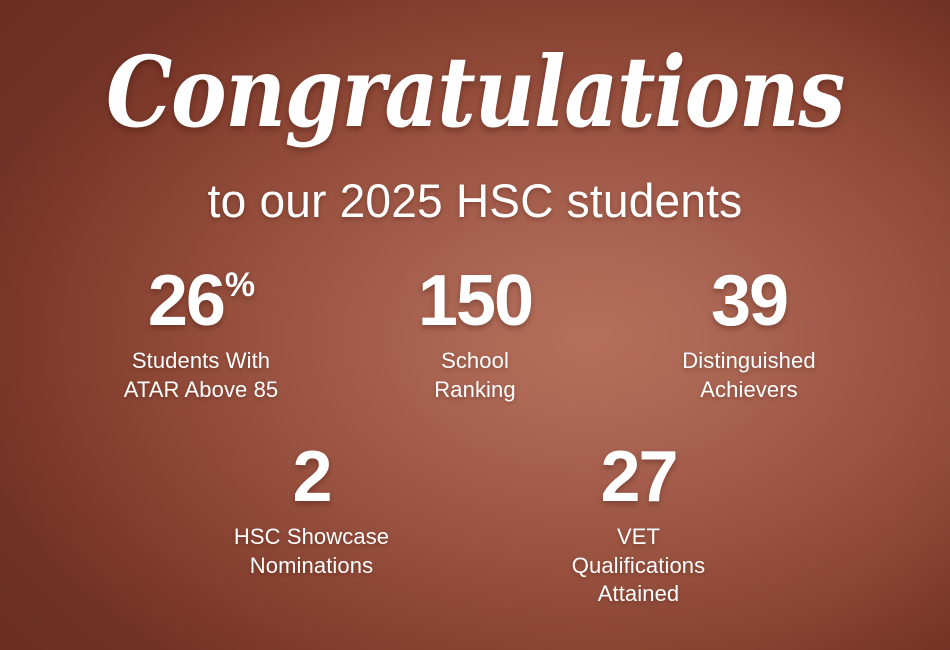 Image resolution: width=950 pixels, height=650 pixels. I want to click on stat-vet-qualifications-attained: 27 VET Qualifications Attained, so click(639, 525).